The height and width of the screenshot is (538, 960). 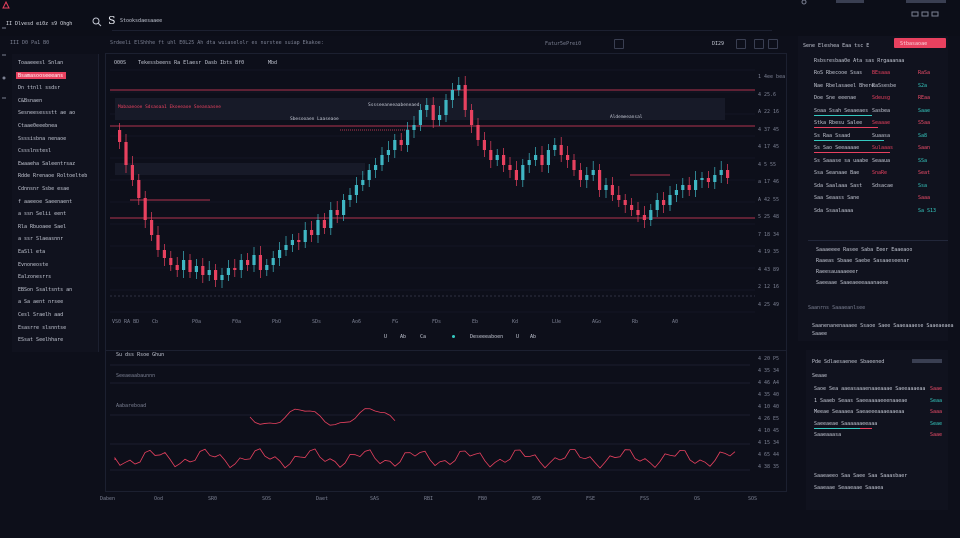 What do you see at coordinates (850, 1) in the screenshot?
I see `settings-icon` at bounding box center [850, 1].